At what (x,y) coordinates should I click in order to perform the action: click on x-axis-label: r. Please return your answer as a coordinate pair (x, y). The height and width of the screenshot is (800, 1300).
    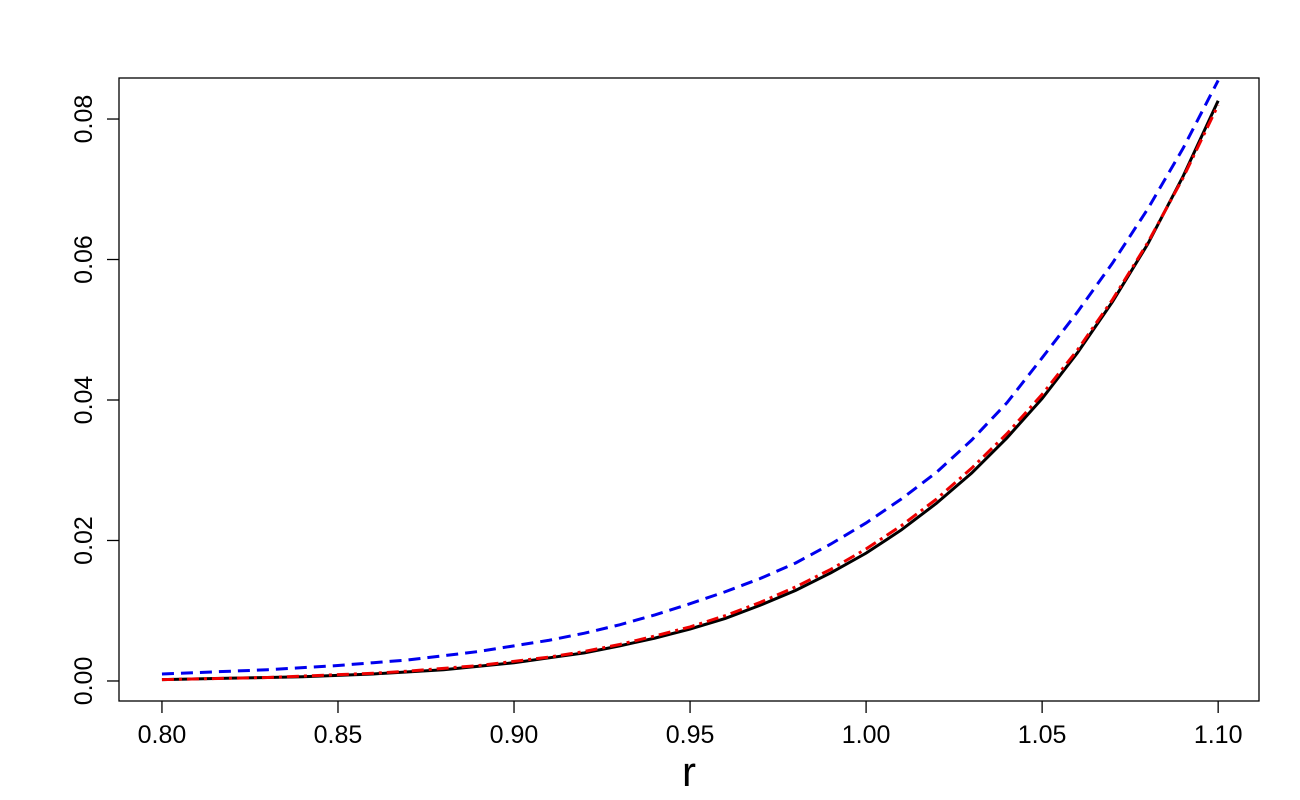
    Looking at the image, I should click on (689, 771).